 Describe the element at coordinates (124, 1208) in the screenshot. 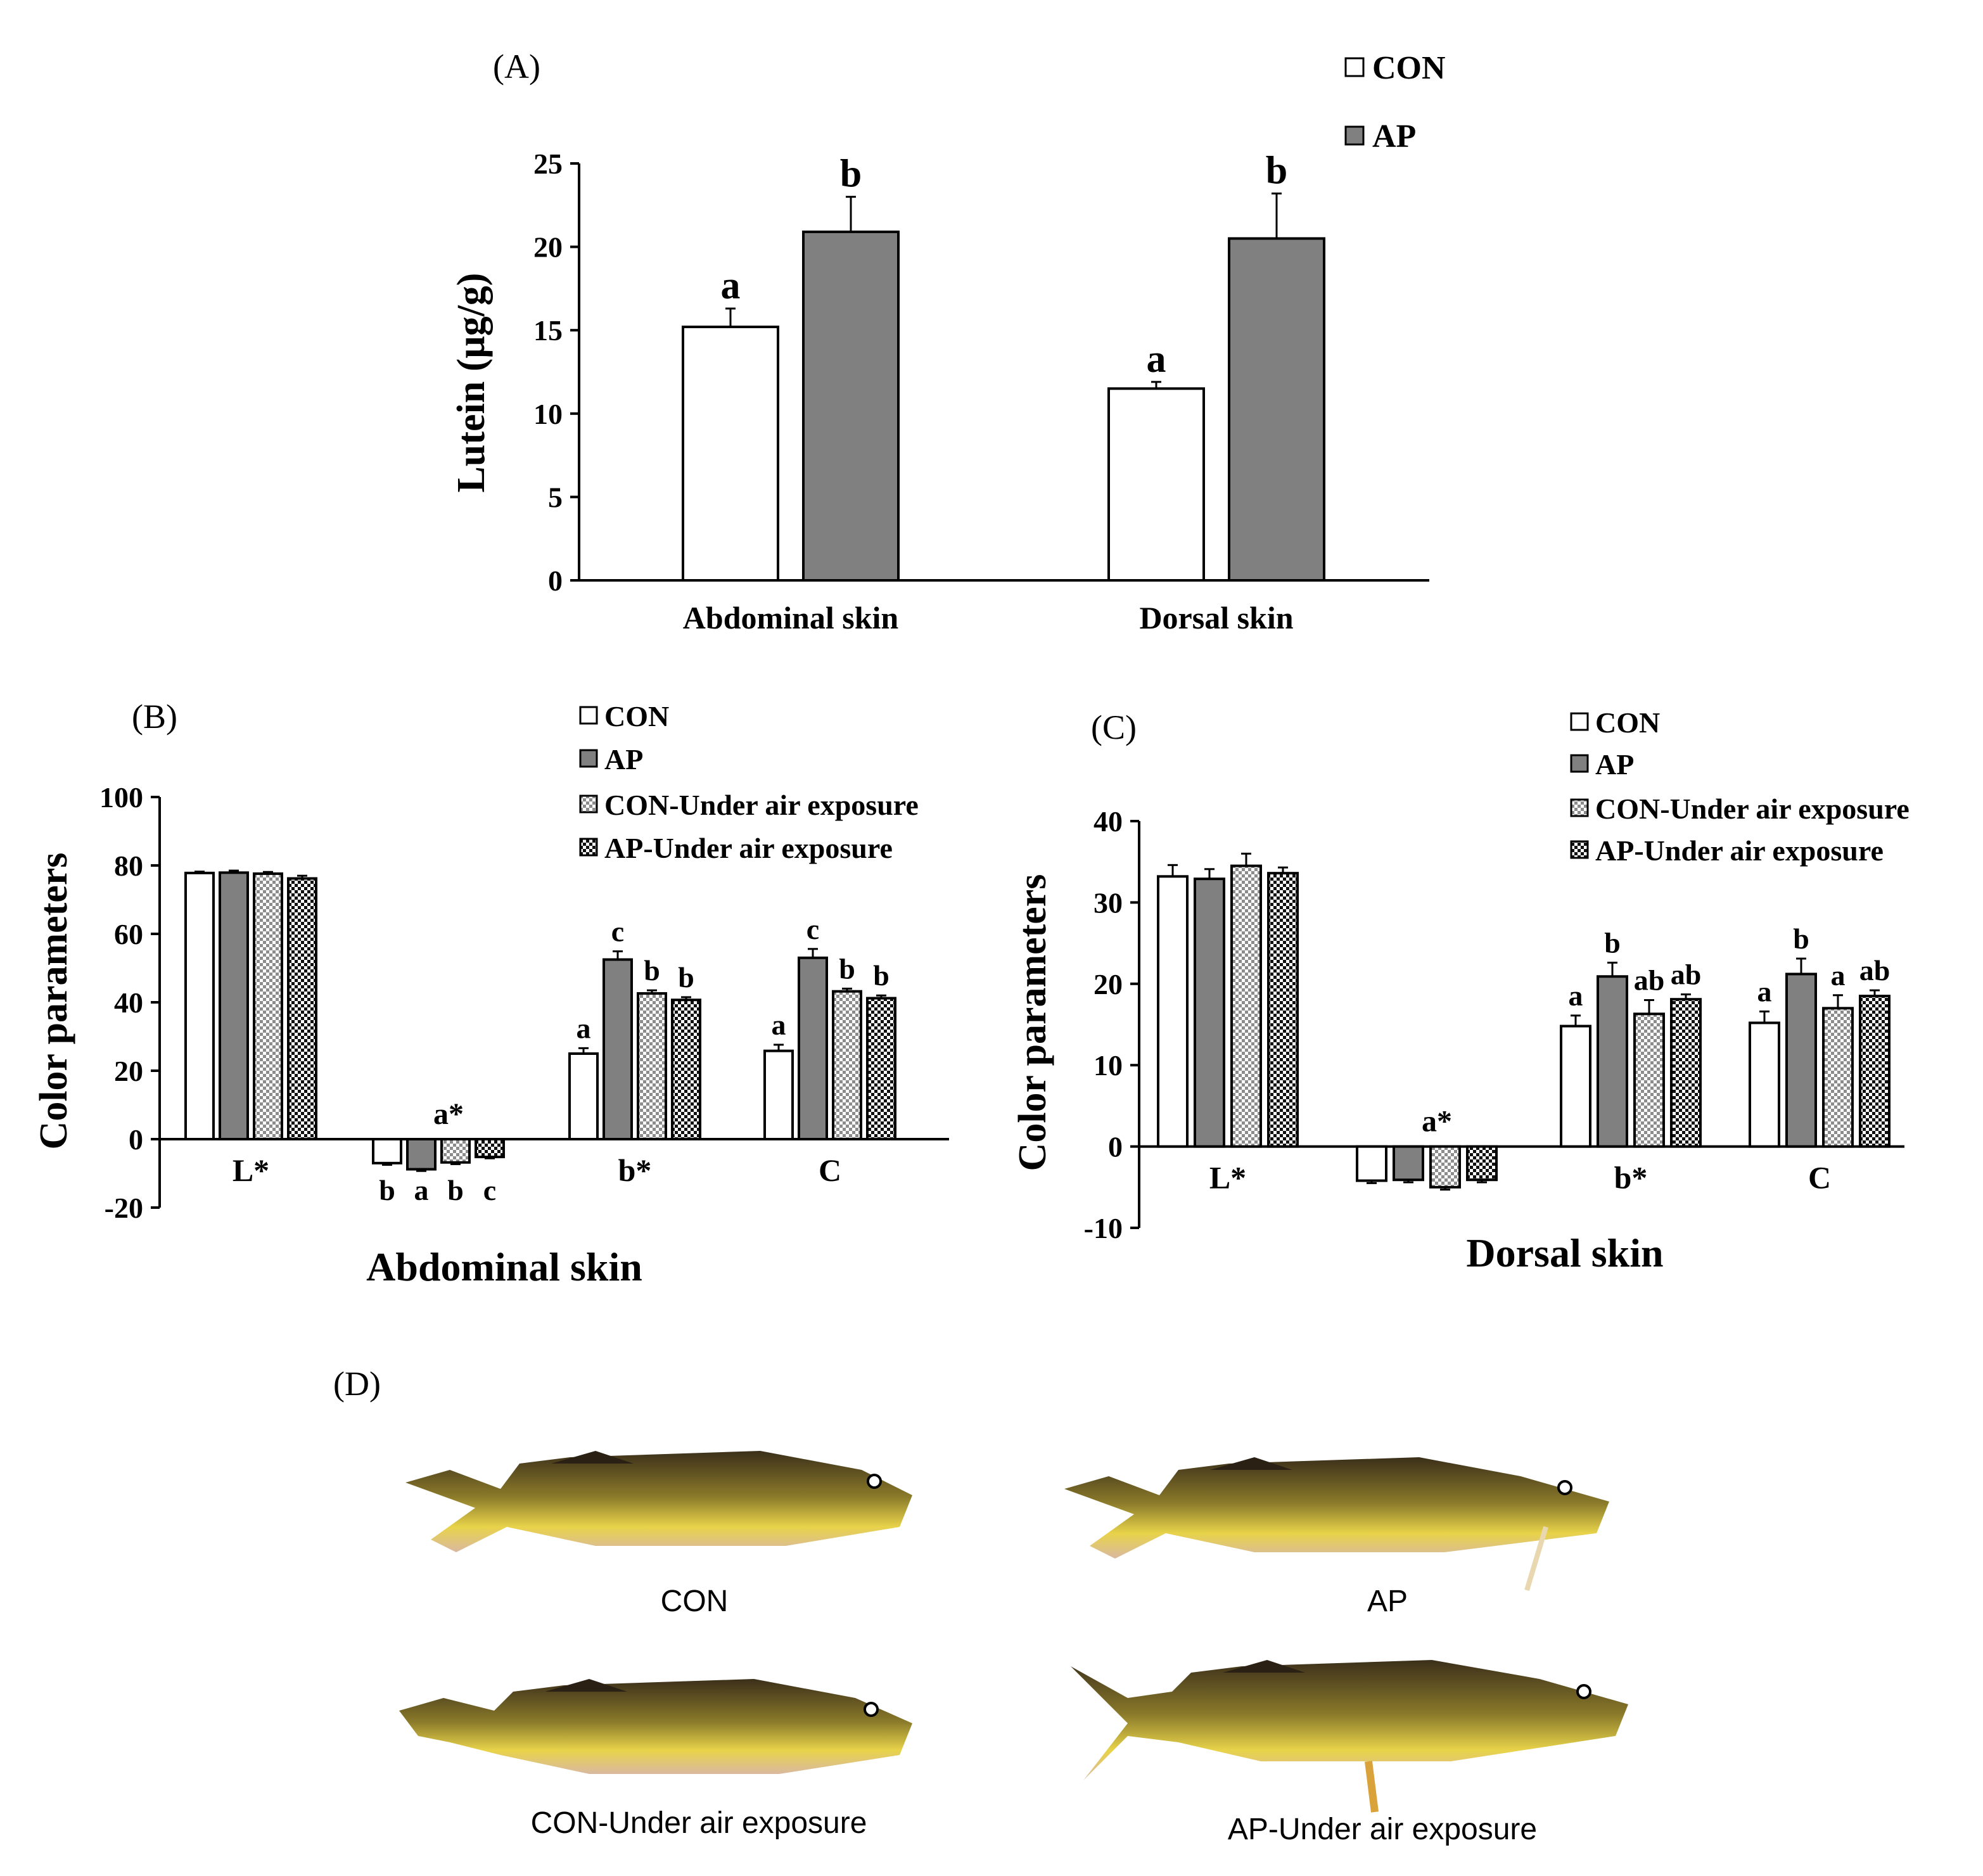

I see `y-tick-label: -20` at that location.